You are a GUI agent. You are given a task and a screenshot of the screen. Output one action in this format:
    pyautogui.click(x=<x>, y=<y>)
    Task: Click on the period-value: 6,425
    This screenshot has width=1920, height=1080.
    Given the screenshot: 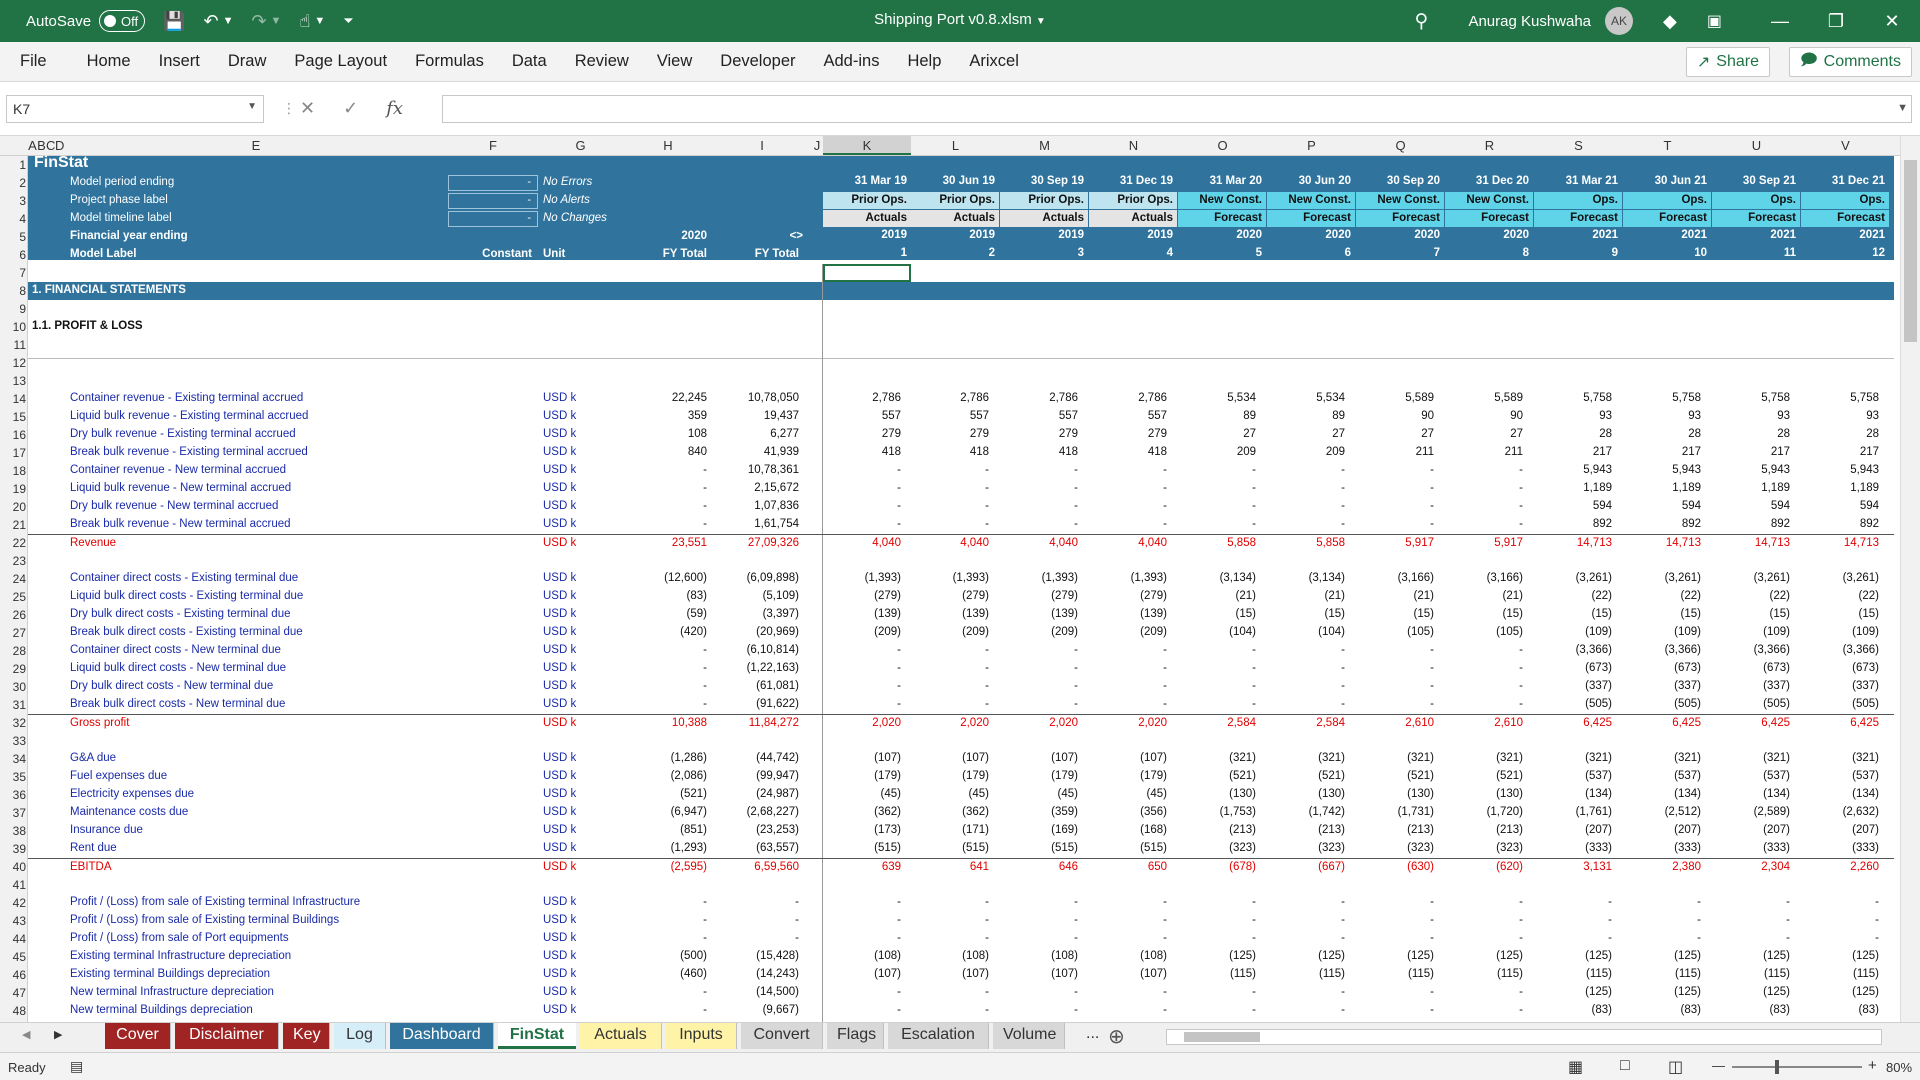 What is the action you would take?
    pyautogui.click(x=1686, y=723)
    